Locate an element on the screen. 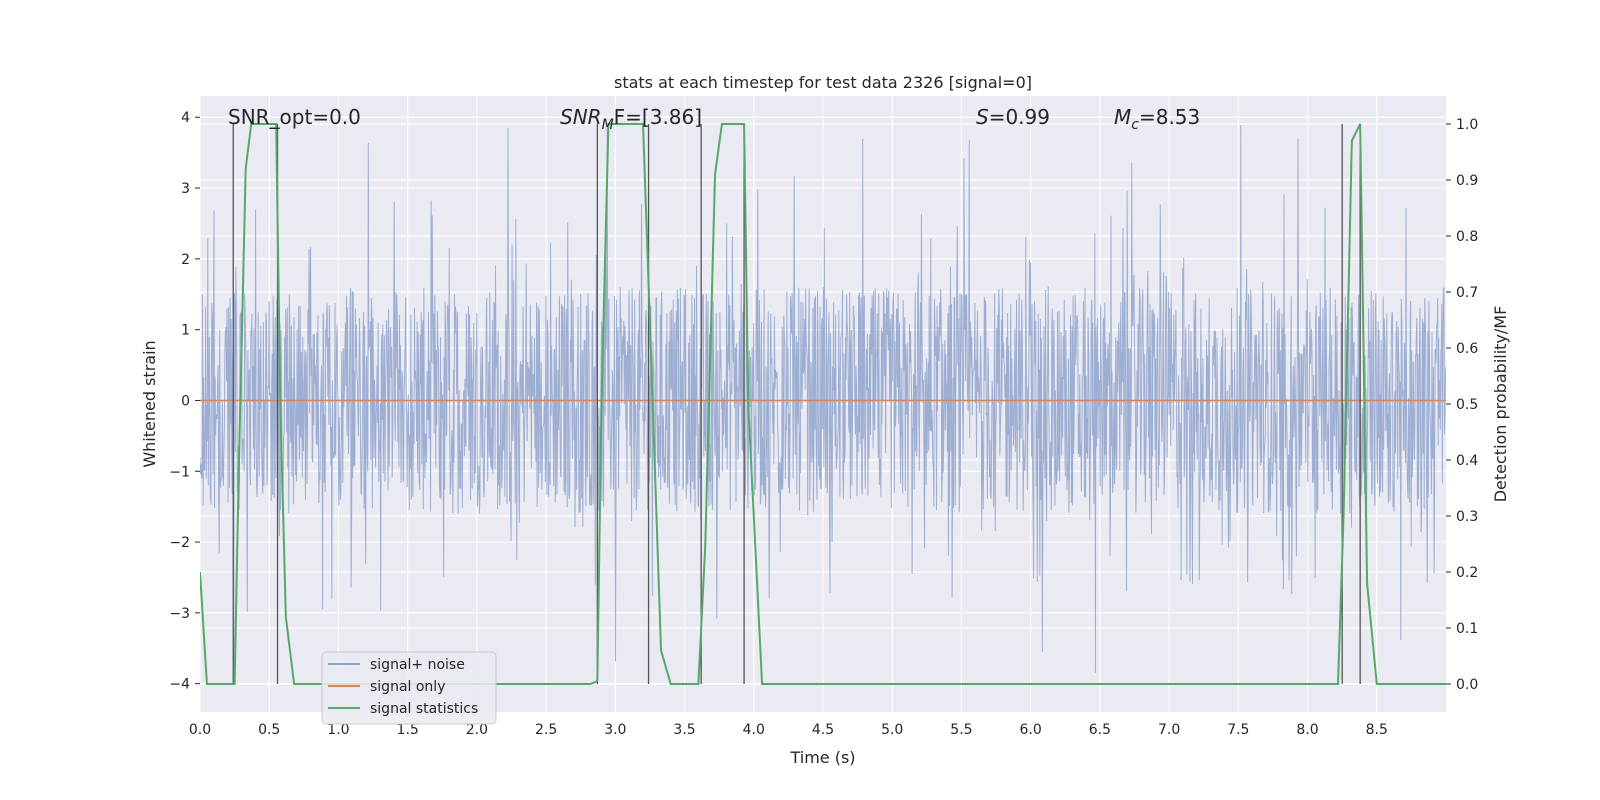 The width and height of the screenshot is (1600, 800). y-axis-left-ticks: 4 3 2 1 0 −1 −2 −3 −4 is located at coordinates (184, 401).